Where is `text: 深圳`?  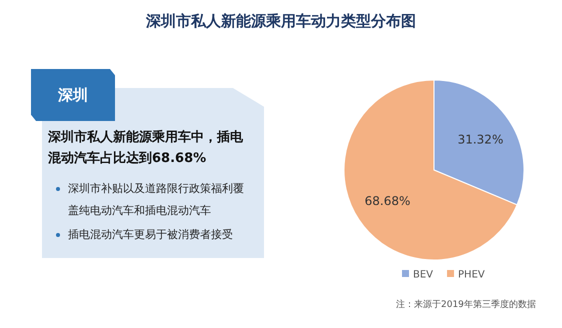
text: 深圳 is located at coordinates (73, 95).